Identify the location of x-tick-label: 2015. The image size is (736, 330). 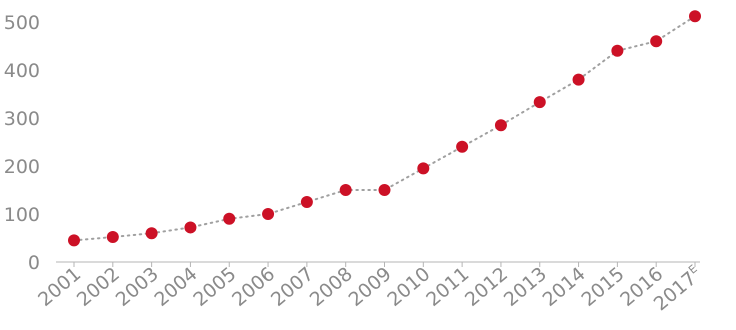
(602, 287).